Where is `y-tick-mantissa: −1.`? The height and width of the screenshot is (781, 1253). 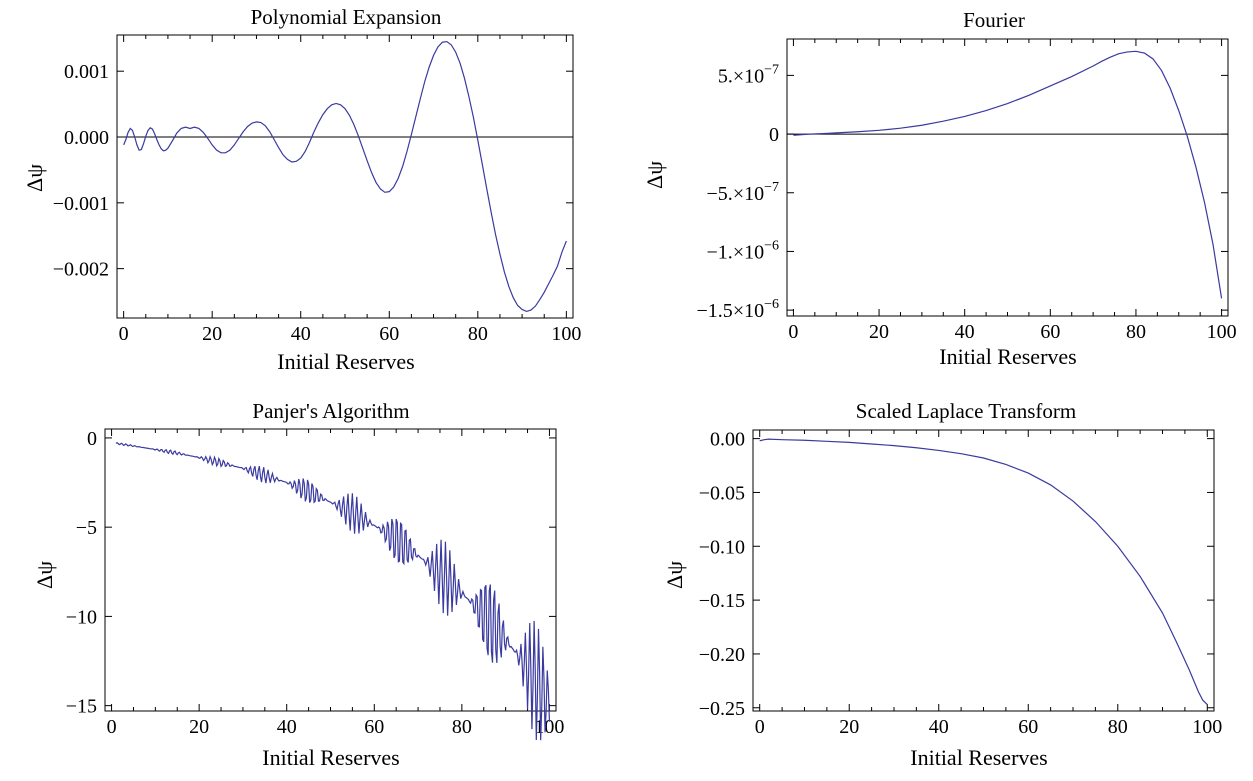
y-tick-mantissa: −1. is located at coordinates (720, 252).